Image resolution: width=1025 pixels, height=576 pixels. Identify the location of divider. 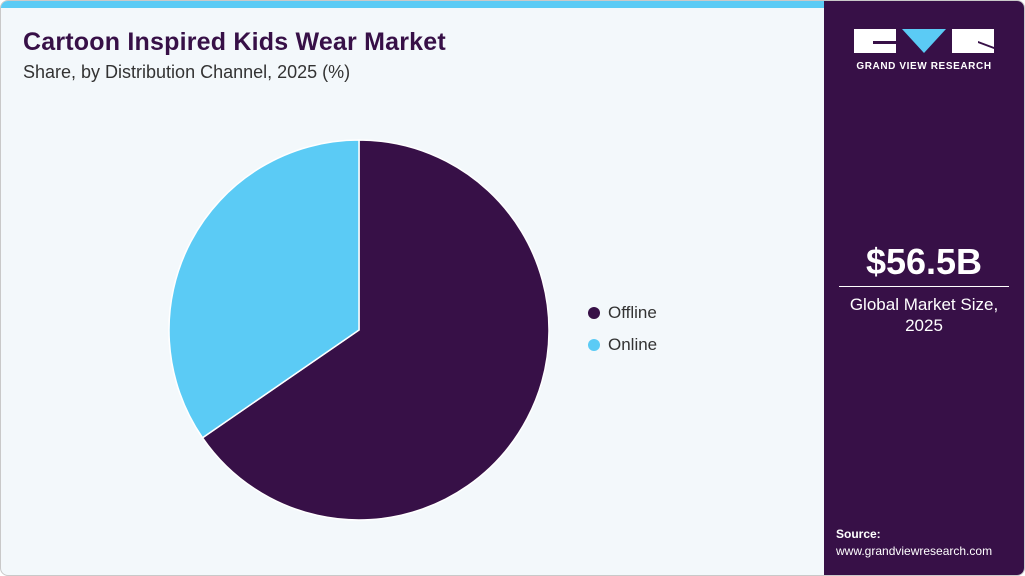
(924, 286).